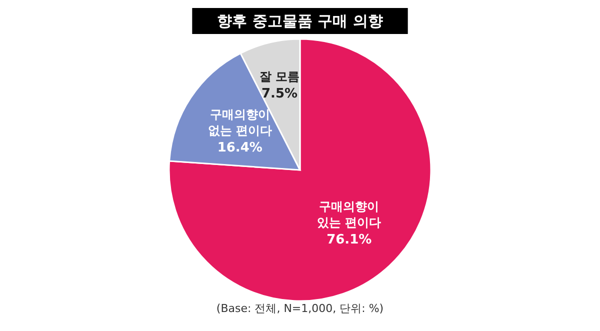  What do you see at coordinates (300, 308) in the screenshot?
I see `annotation: (Base: 전체, N=1,000, 단위: %)` at bounding box center [300, 308].